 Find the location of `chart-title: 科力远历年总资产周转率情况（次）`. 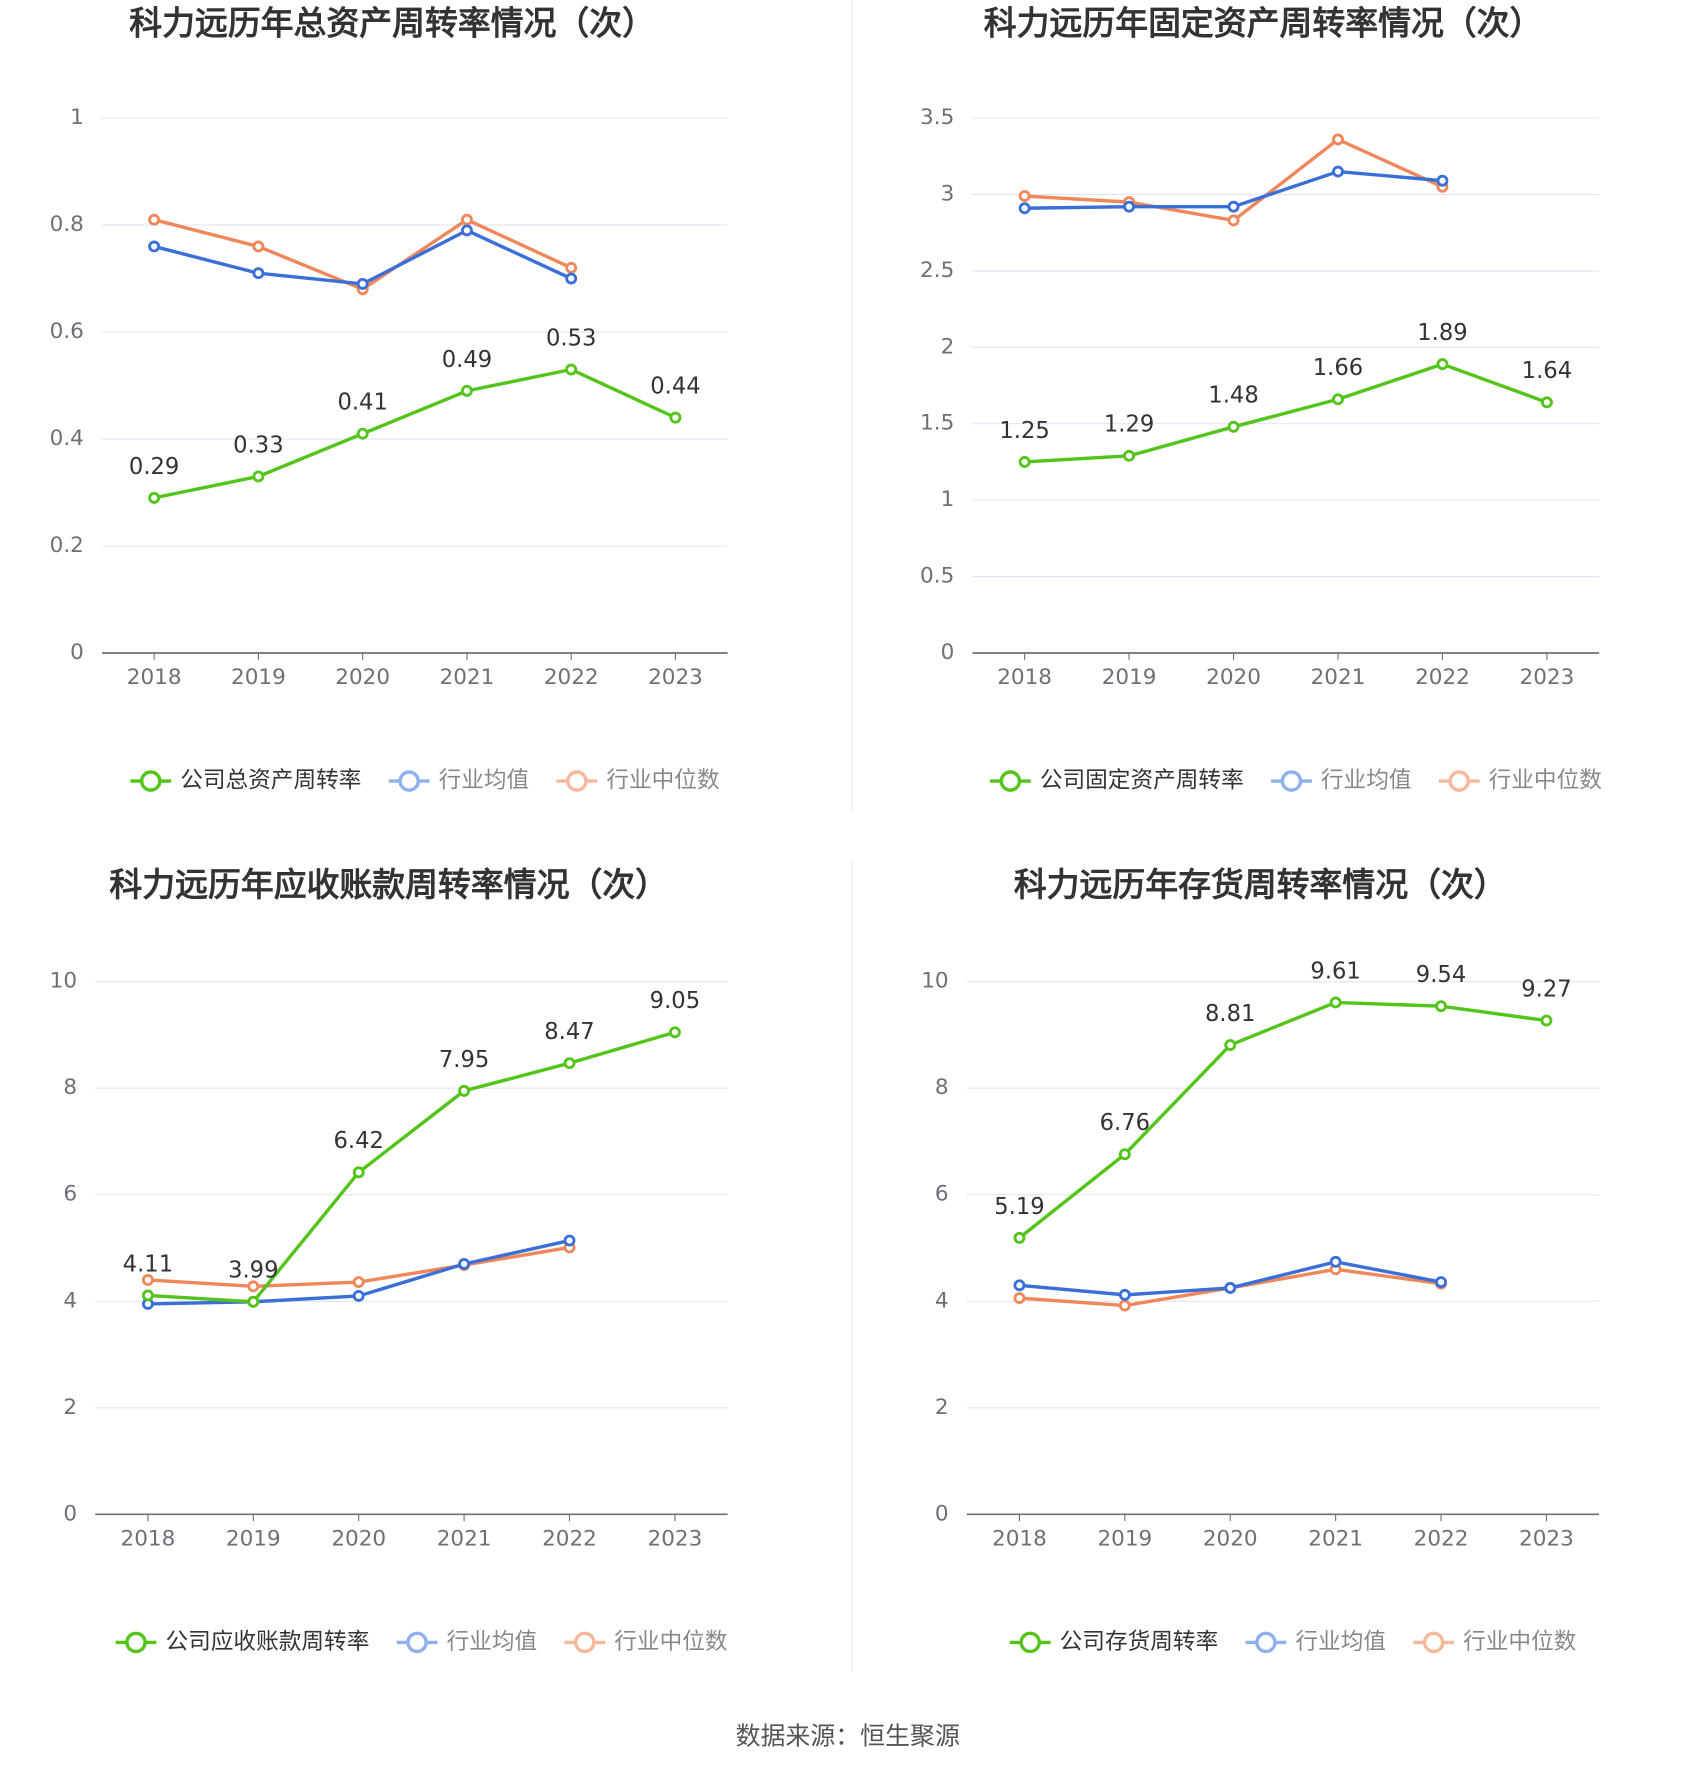

chart-title: 科力远历年总资产周转率情况（次） is located at coordinates (392, 23).